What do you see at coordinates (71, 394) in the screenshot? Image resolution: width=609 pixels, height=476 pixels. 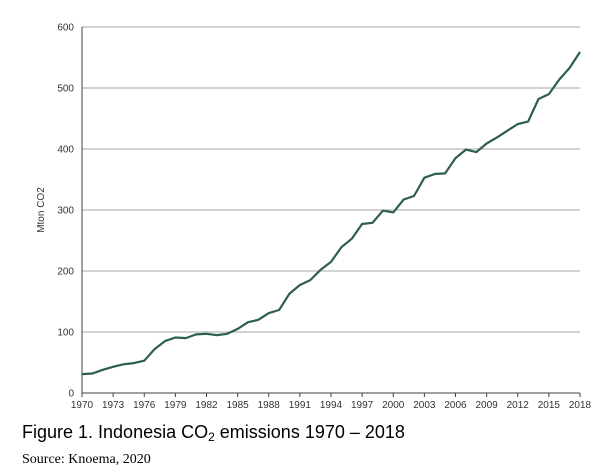 I see `y-tick-label-0: 0` at bounding box center [71, 394].